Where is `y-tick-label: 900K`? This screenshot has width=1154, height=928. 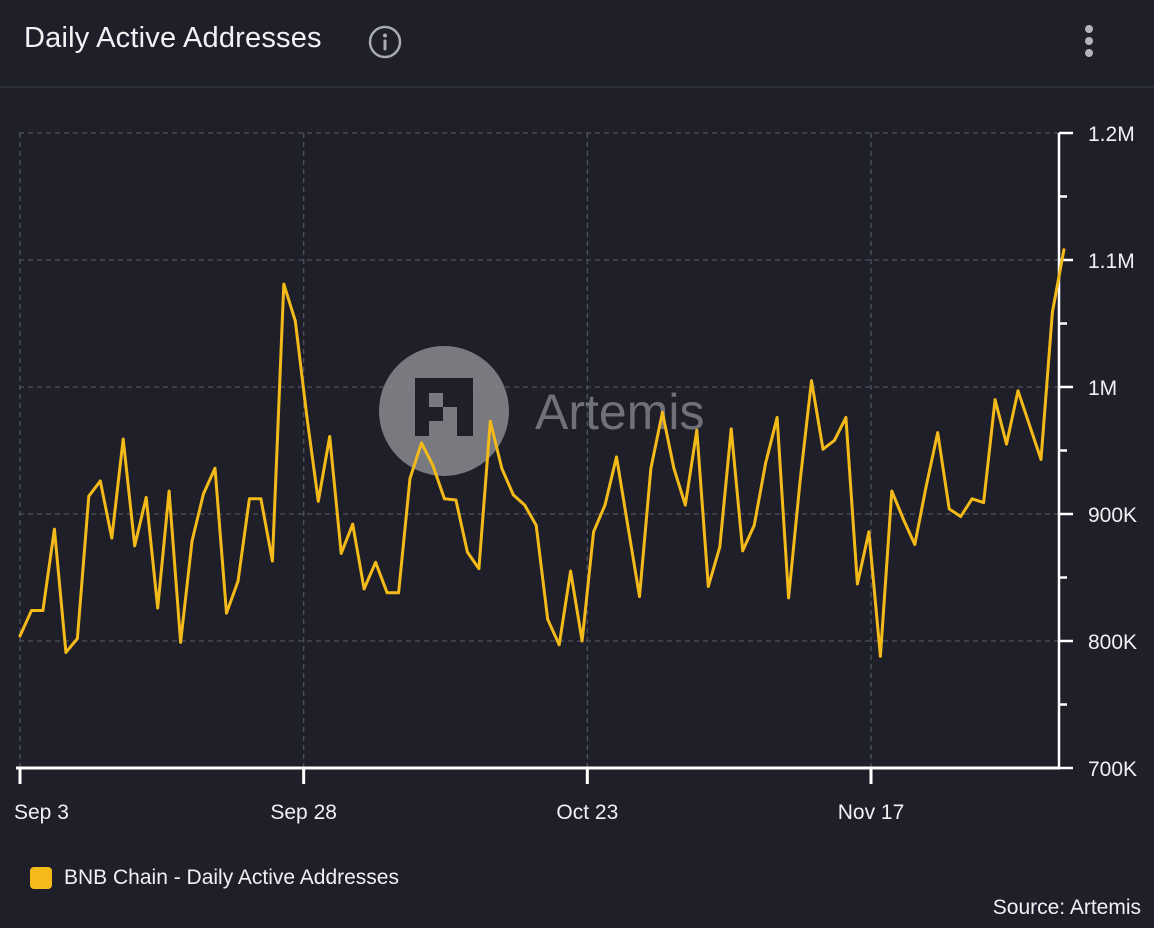
y-tick-label: 900K is located at coordinates (1112, 515).